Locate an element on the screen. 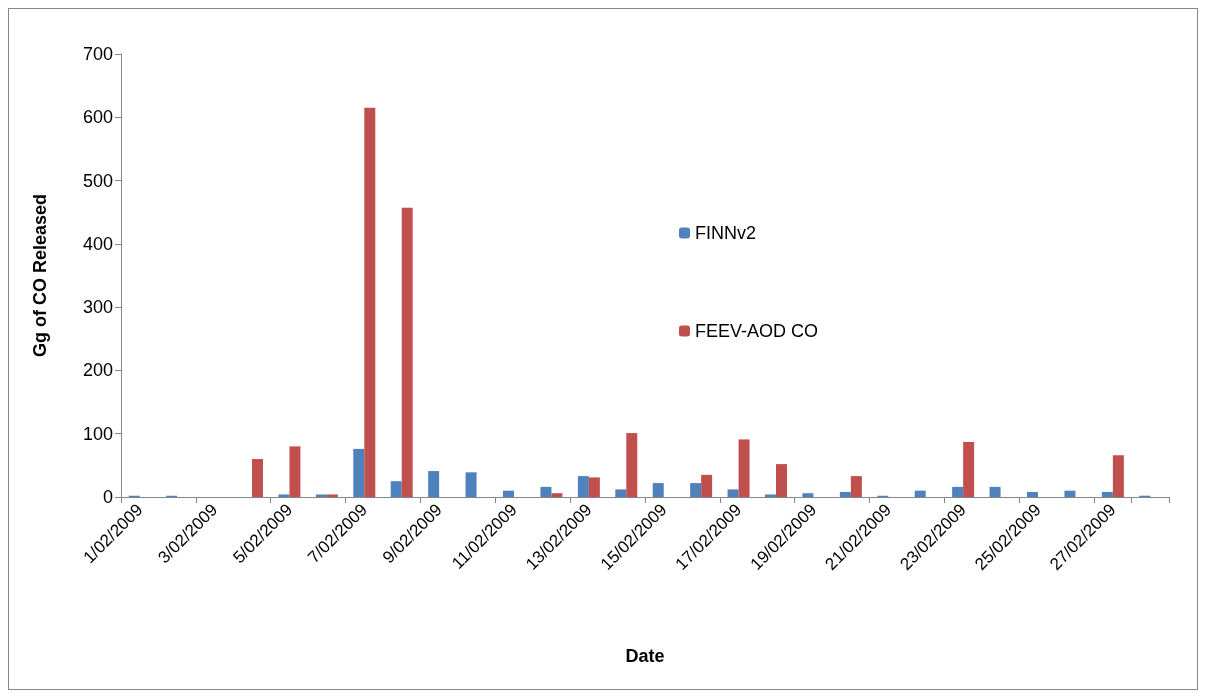  y-axis-title: Gg of CO Released is located at coordinates (40, 275).